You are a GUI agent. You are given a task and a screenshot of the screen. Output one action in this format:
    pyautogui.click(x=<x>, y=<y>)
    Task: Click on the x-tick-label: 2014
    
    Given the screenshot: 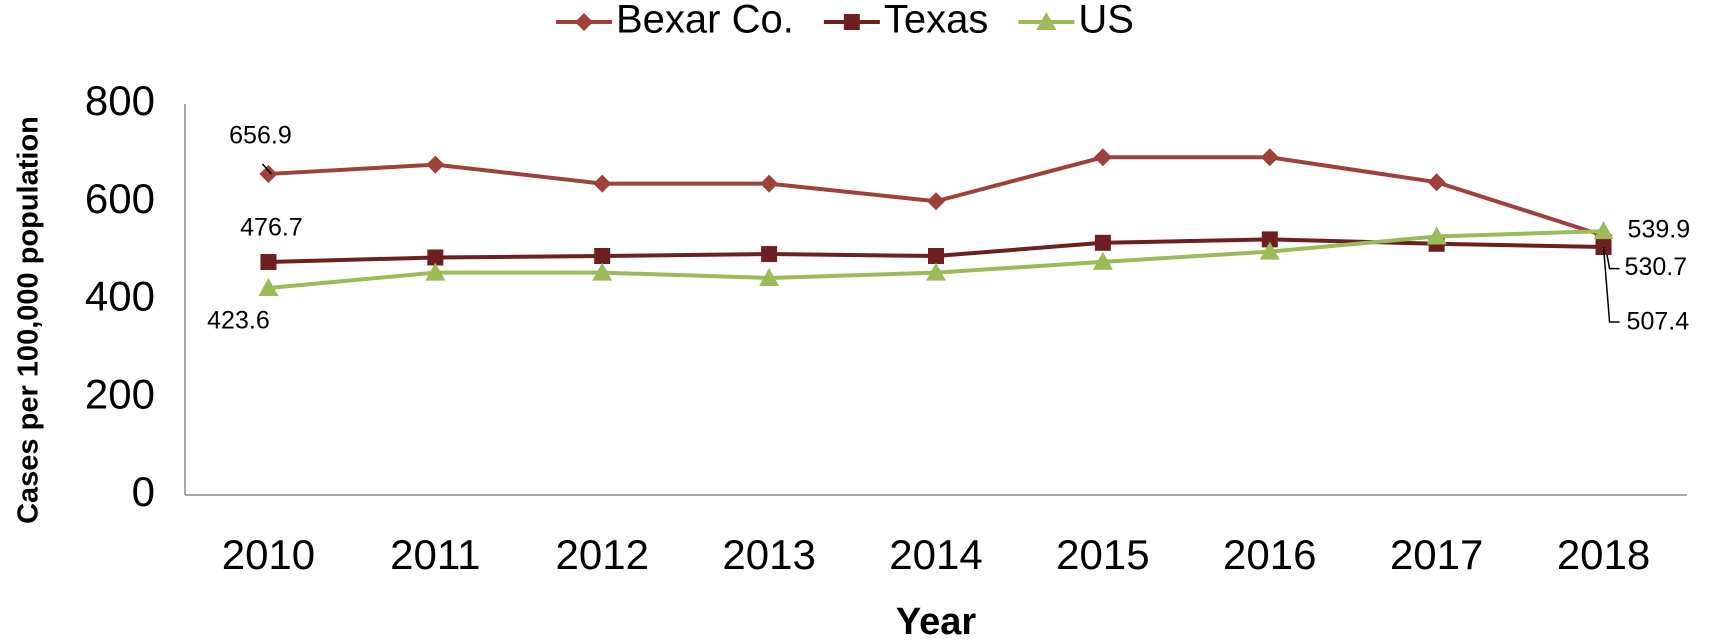 What is the action you would take?
    pyautogui.click(x=935, y=554)
    